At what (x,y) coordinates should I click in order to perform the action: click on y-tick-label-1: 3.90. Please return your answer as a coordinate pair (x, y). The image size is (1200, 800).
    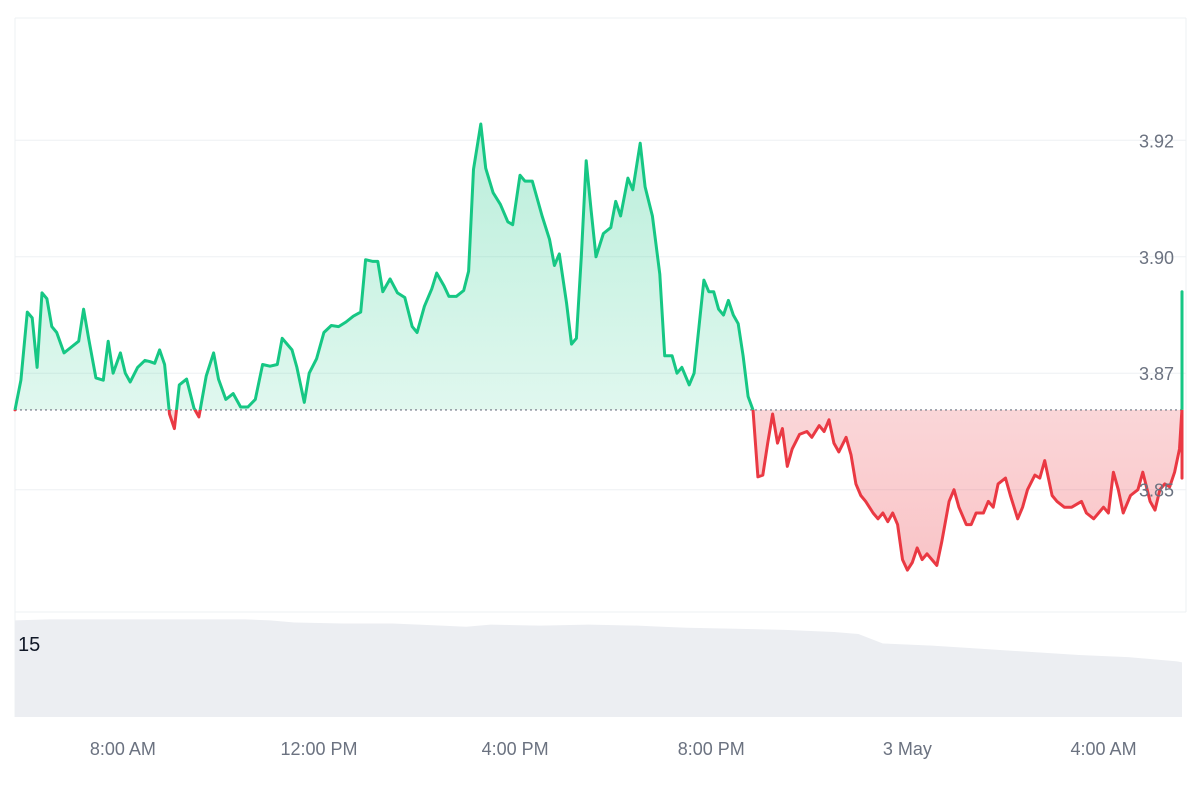
    Looking at the image, I should click on (1156, 258).